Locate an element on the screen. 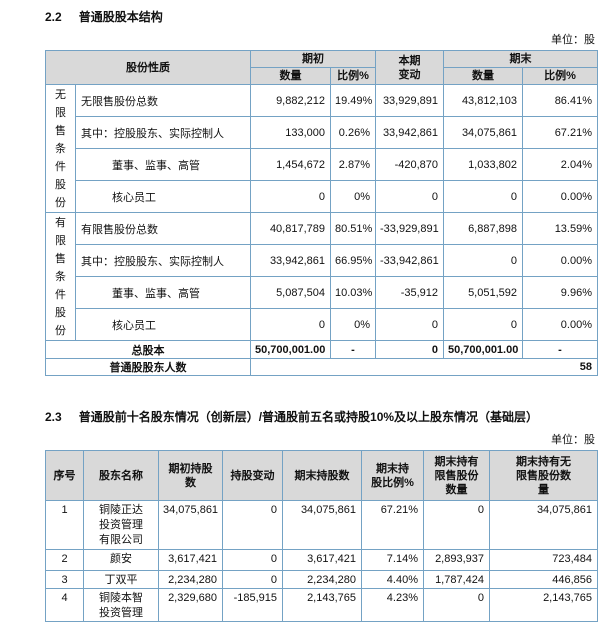 The width and height of the screenshot is (610, 622). numeric-cell: 40,817,789 is located at coordinates (290, 228).